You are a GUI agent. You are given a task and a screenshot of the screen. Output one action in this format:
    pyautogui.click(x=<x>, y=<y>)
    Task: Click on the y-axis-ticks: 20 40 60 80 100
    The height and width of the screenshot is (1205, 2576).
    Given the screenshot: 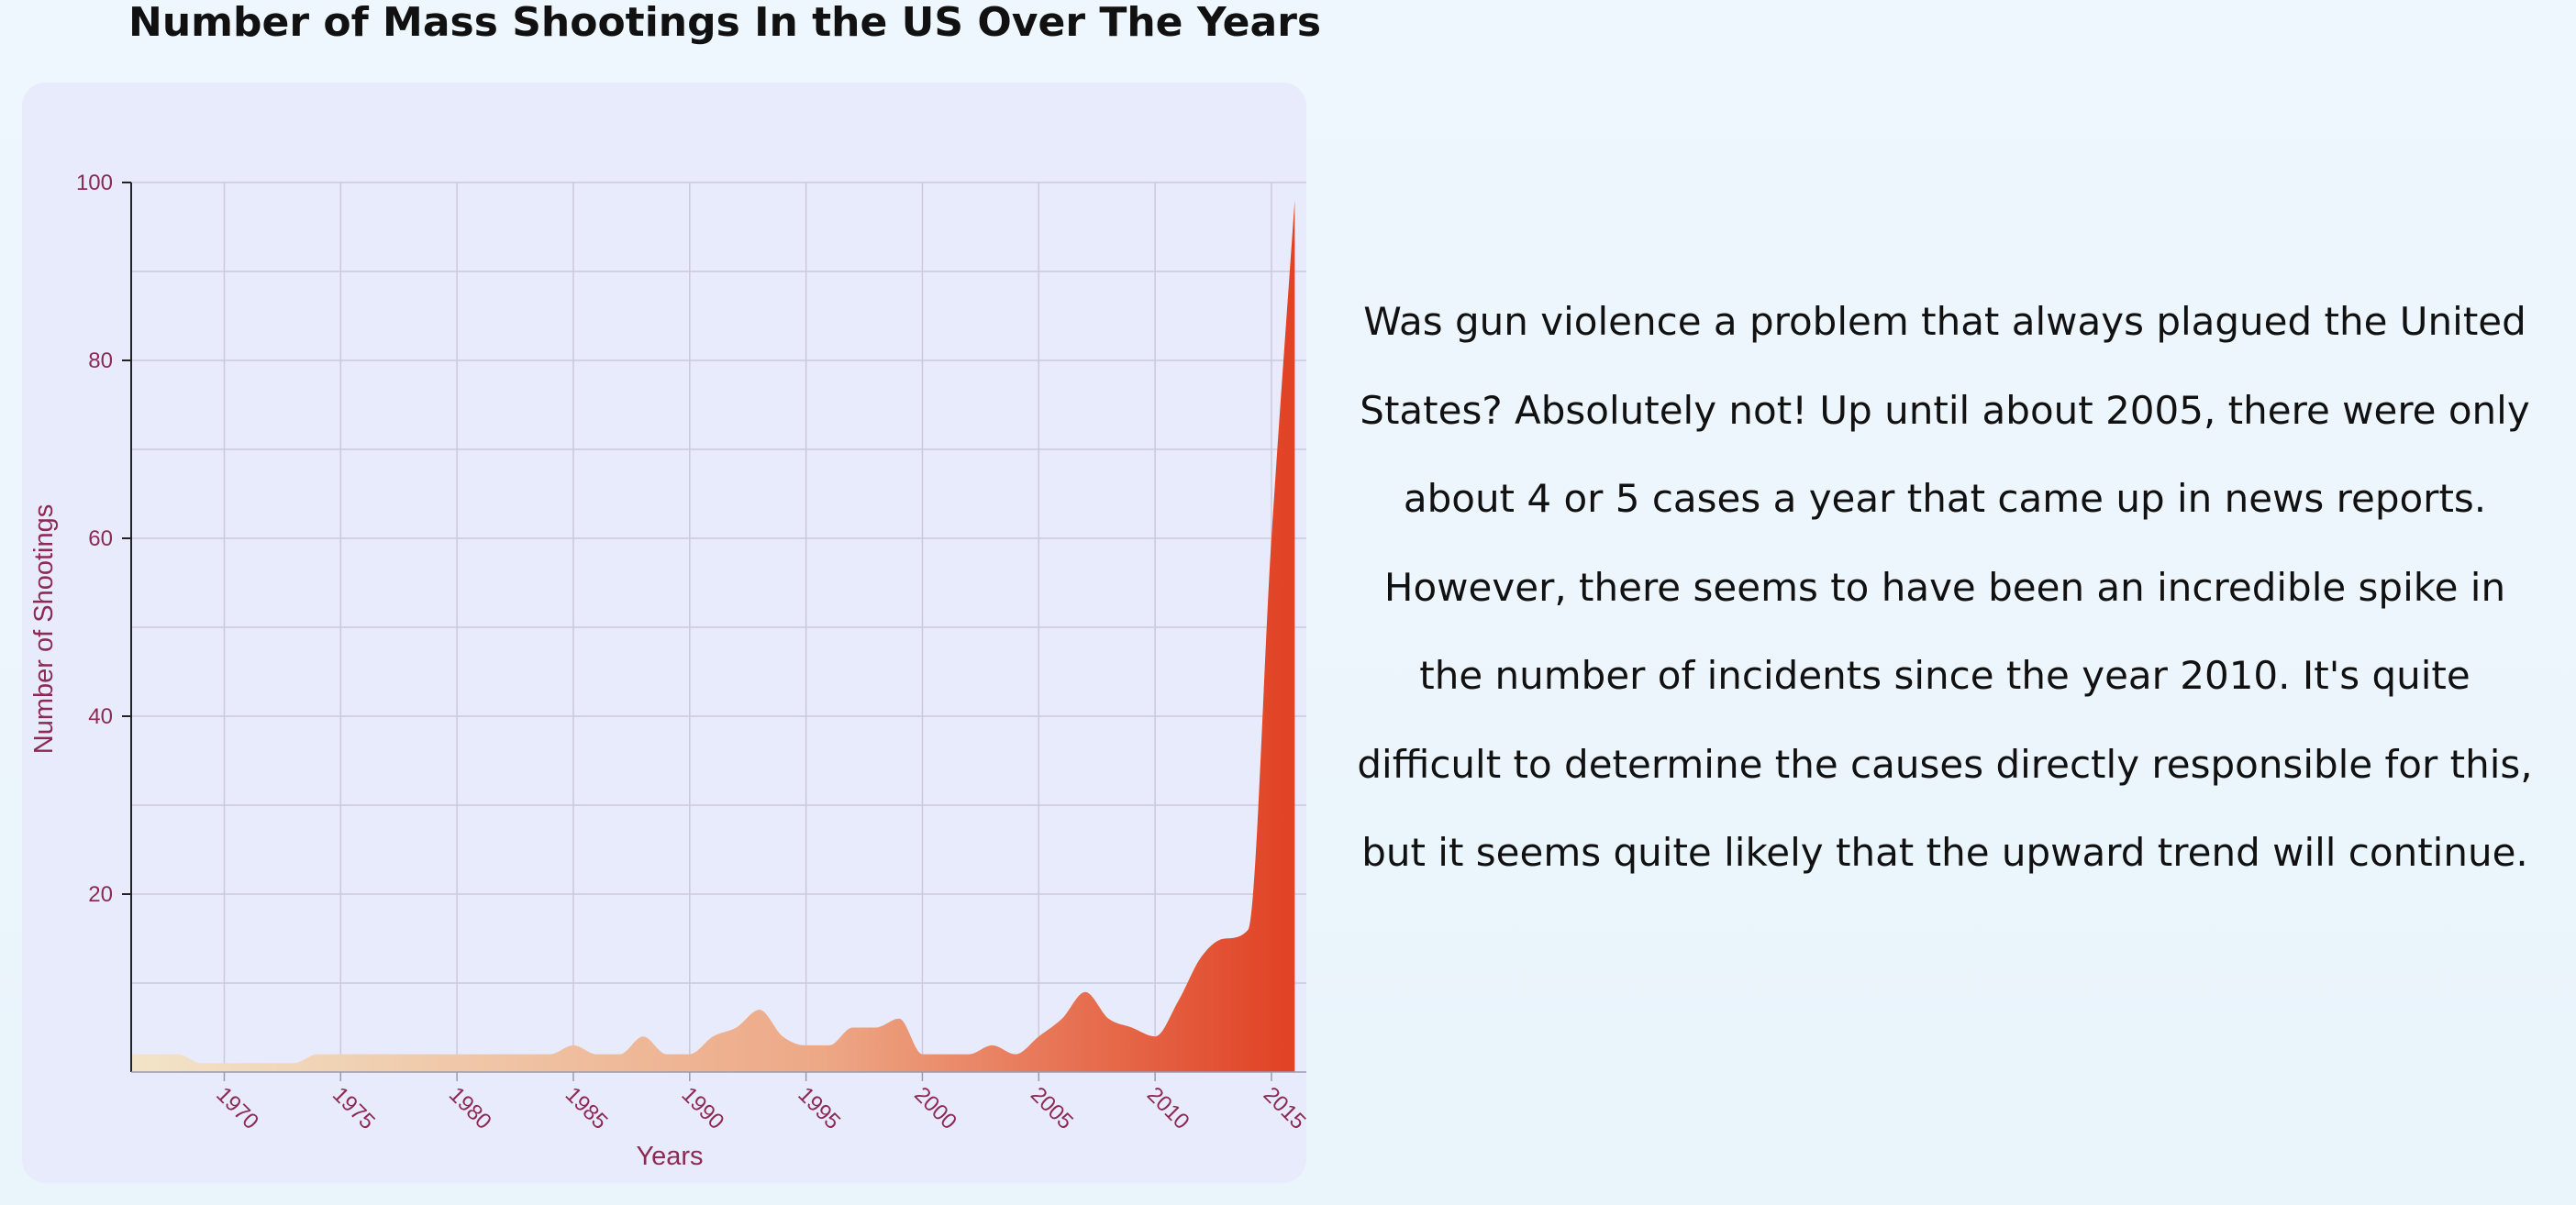 What is the action you would take?
    pyautogui.click(x=103, y=539)
    